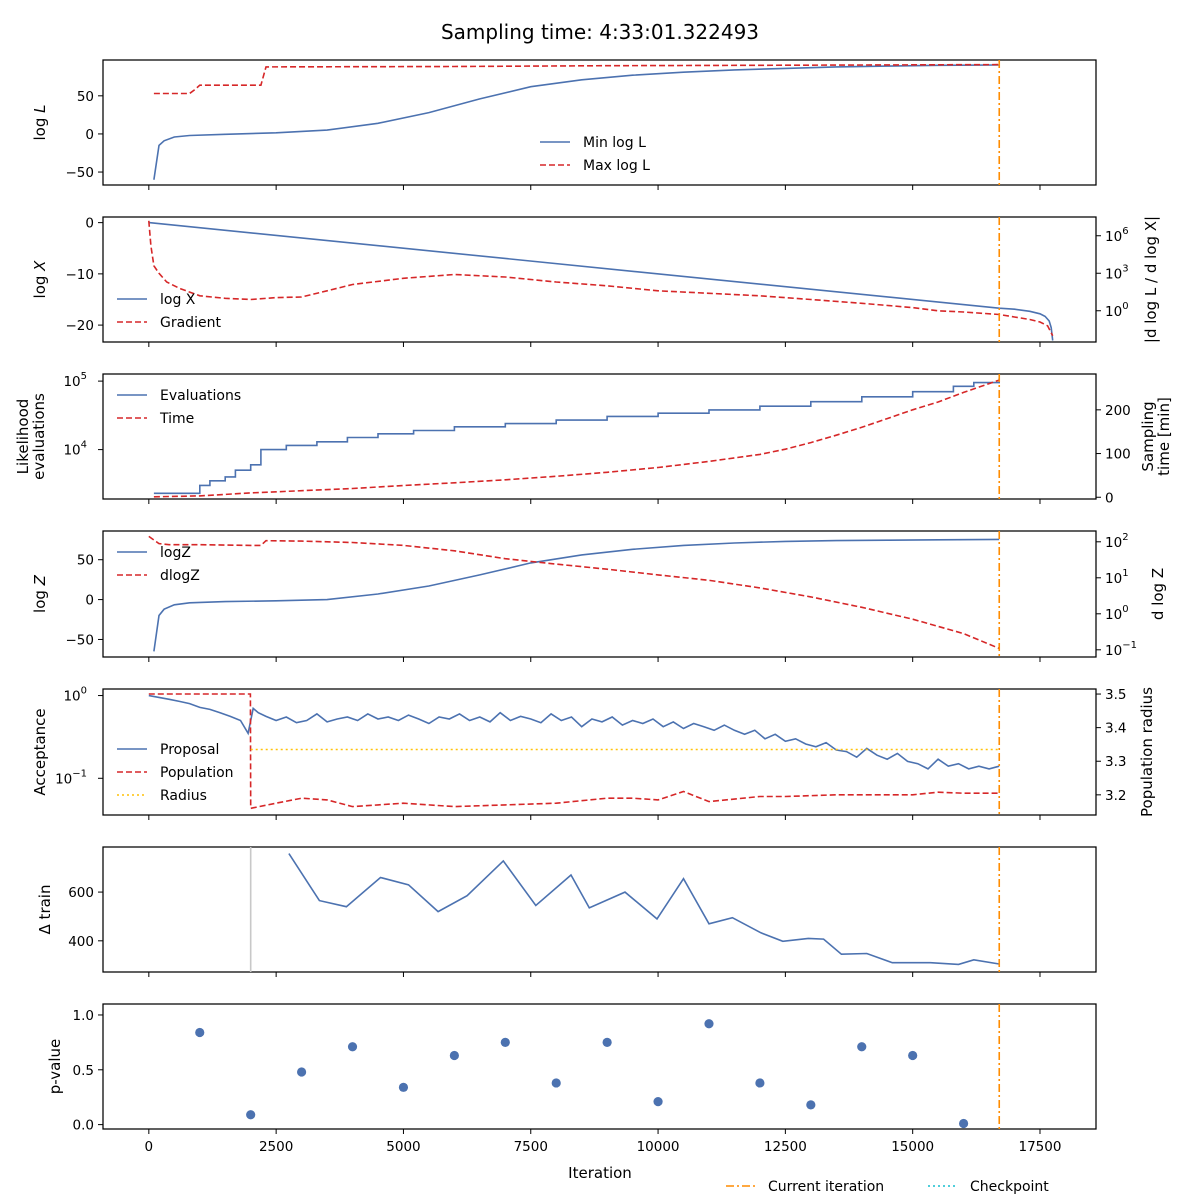  What do you see at coordinates (1040, 1147) in the screenshot?
I see `x-tick-label: 17500` at bounding box center [1040, 1147].